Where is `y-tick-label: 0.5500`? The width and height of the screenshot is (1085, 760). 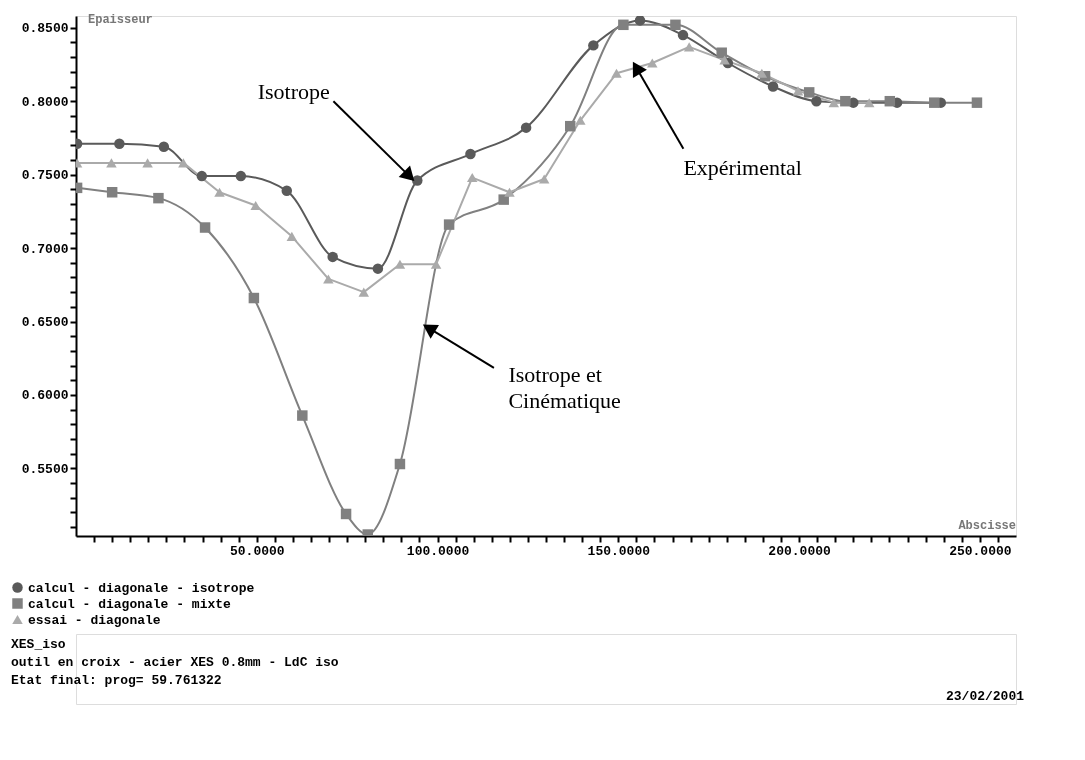 y-tick-label: 0.5500 is located at coordinates (45, 469).